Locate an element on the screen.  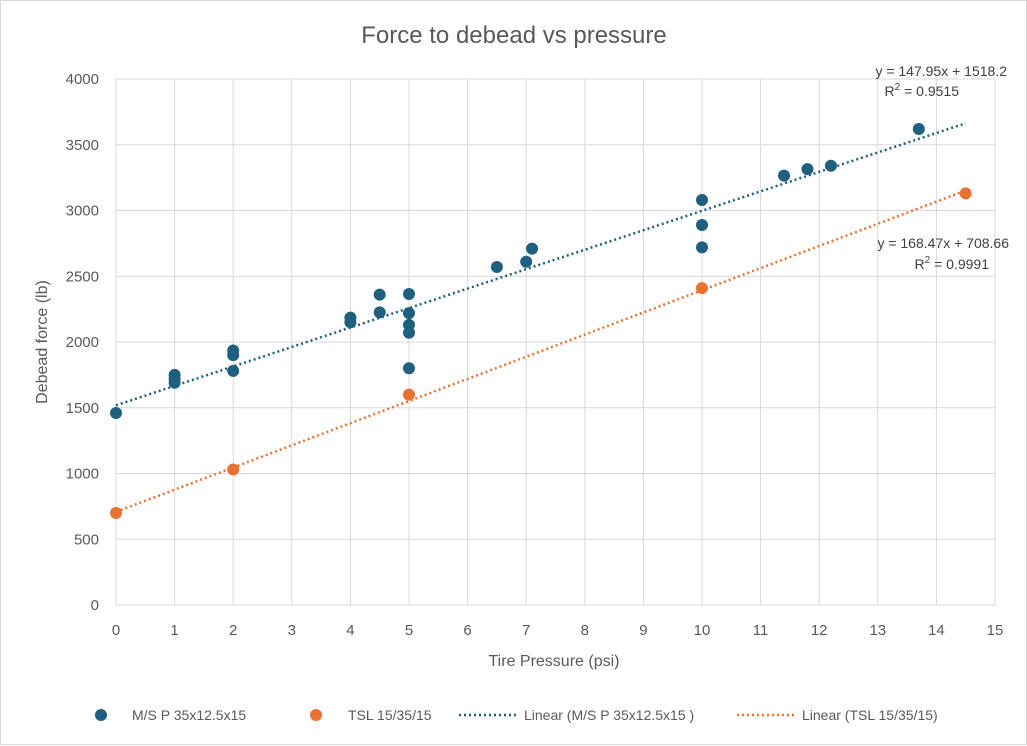
y-tick-label: 1500 is located at coordinates (82, 408).